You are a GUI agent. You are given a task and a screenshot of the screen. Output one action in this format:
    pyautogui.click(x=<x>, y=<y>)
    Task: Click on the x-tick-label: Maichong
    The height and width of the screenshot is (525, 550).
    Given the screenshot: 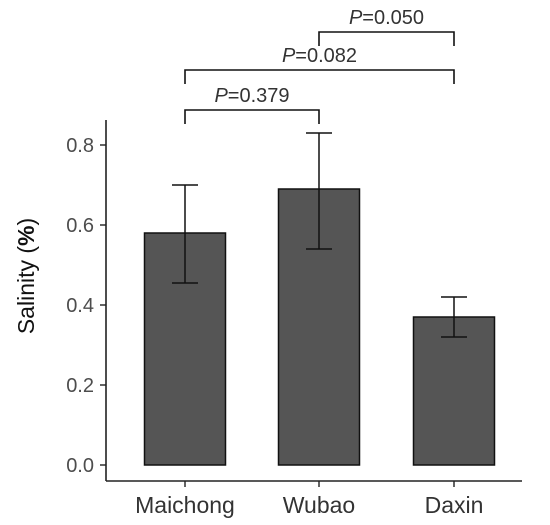 What is the action you would take?
    pyautogui.click(x=185, y=505)
    